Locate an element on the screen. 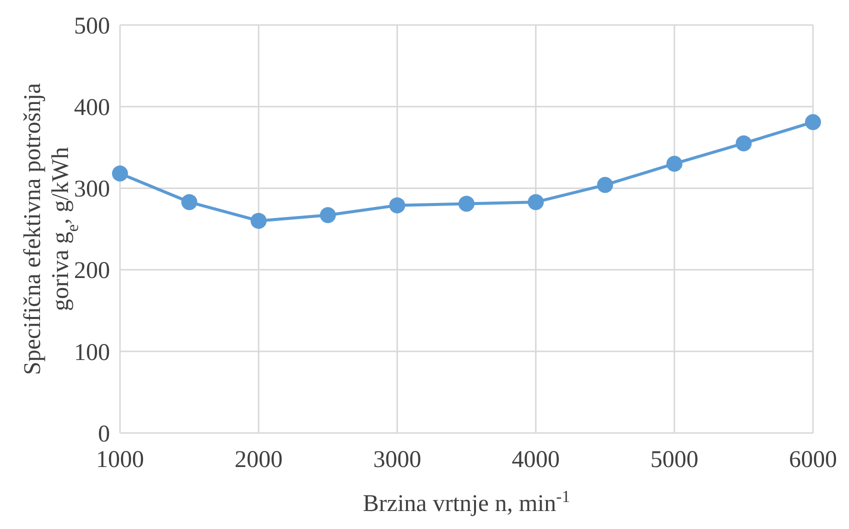 The width and height of the screenshot is (849, 529). y-tick-label: 300 is located at coordinates (92, 189).